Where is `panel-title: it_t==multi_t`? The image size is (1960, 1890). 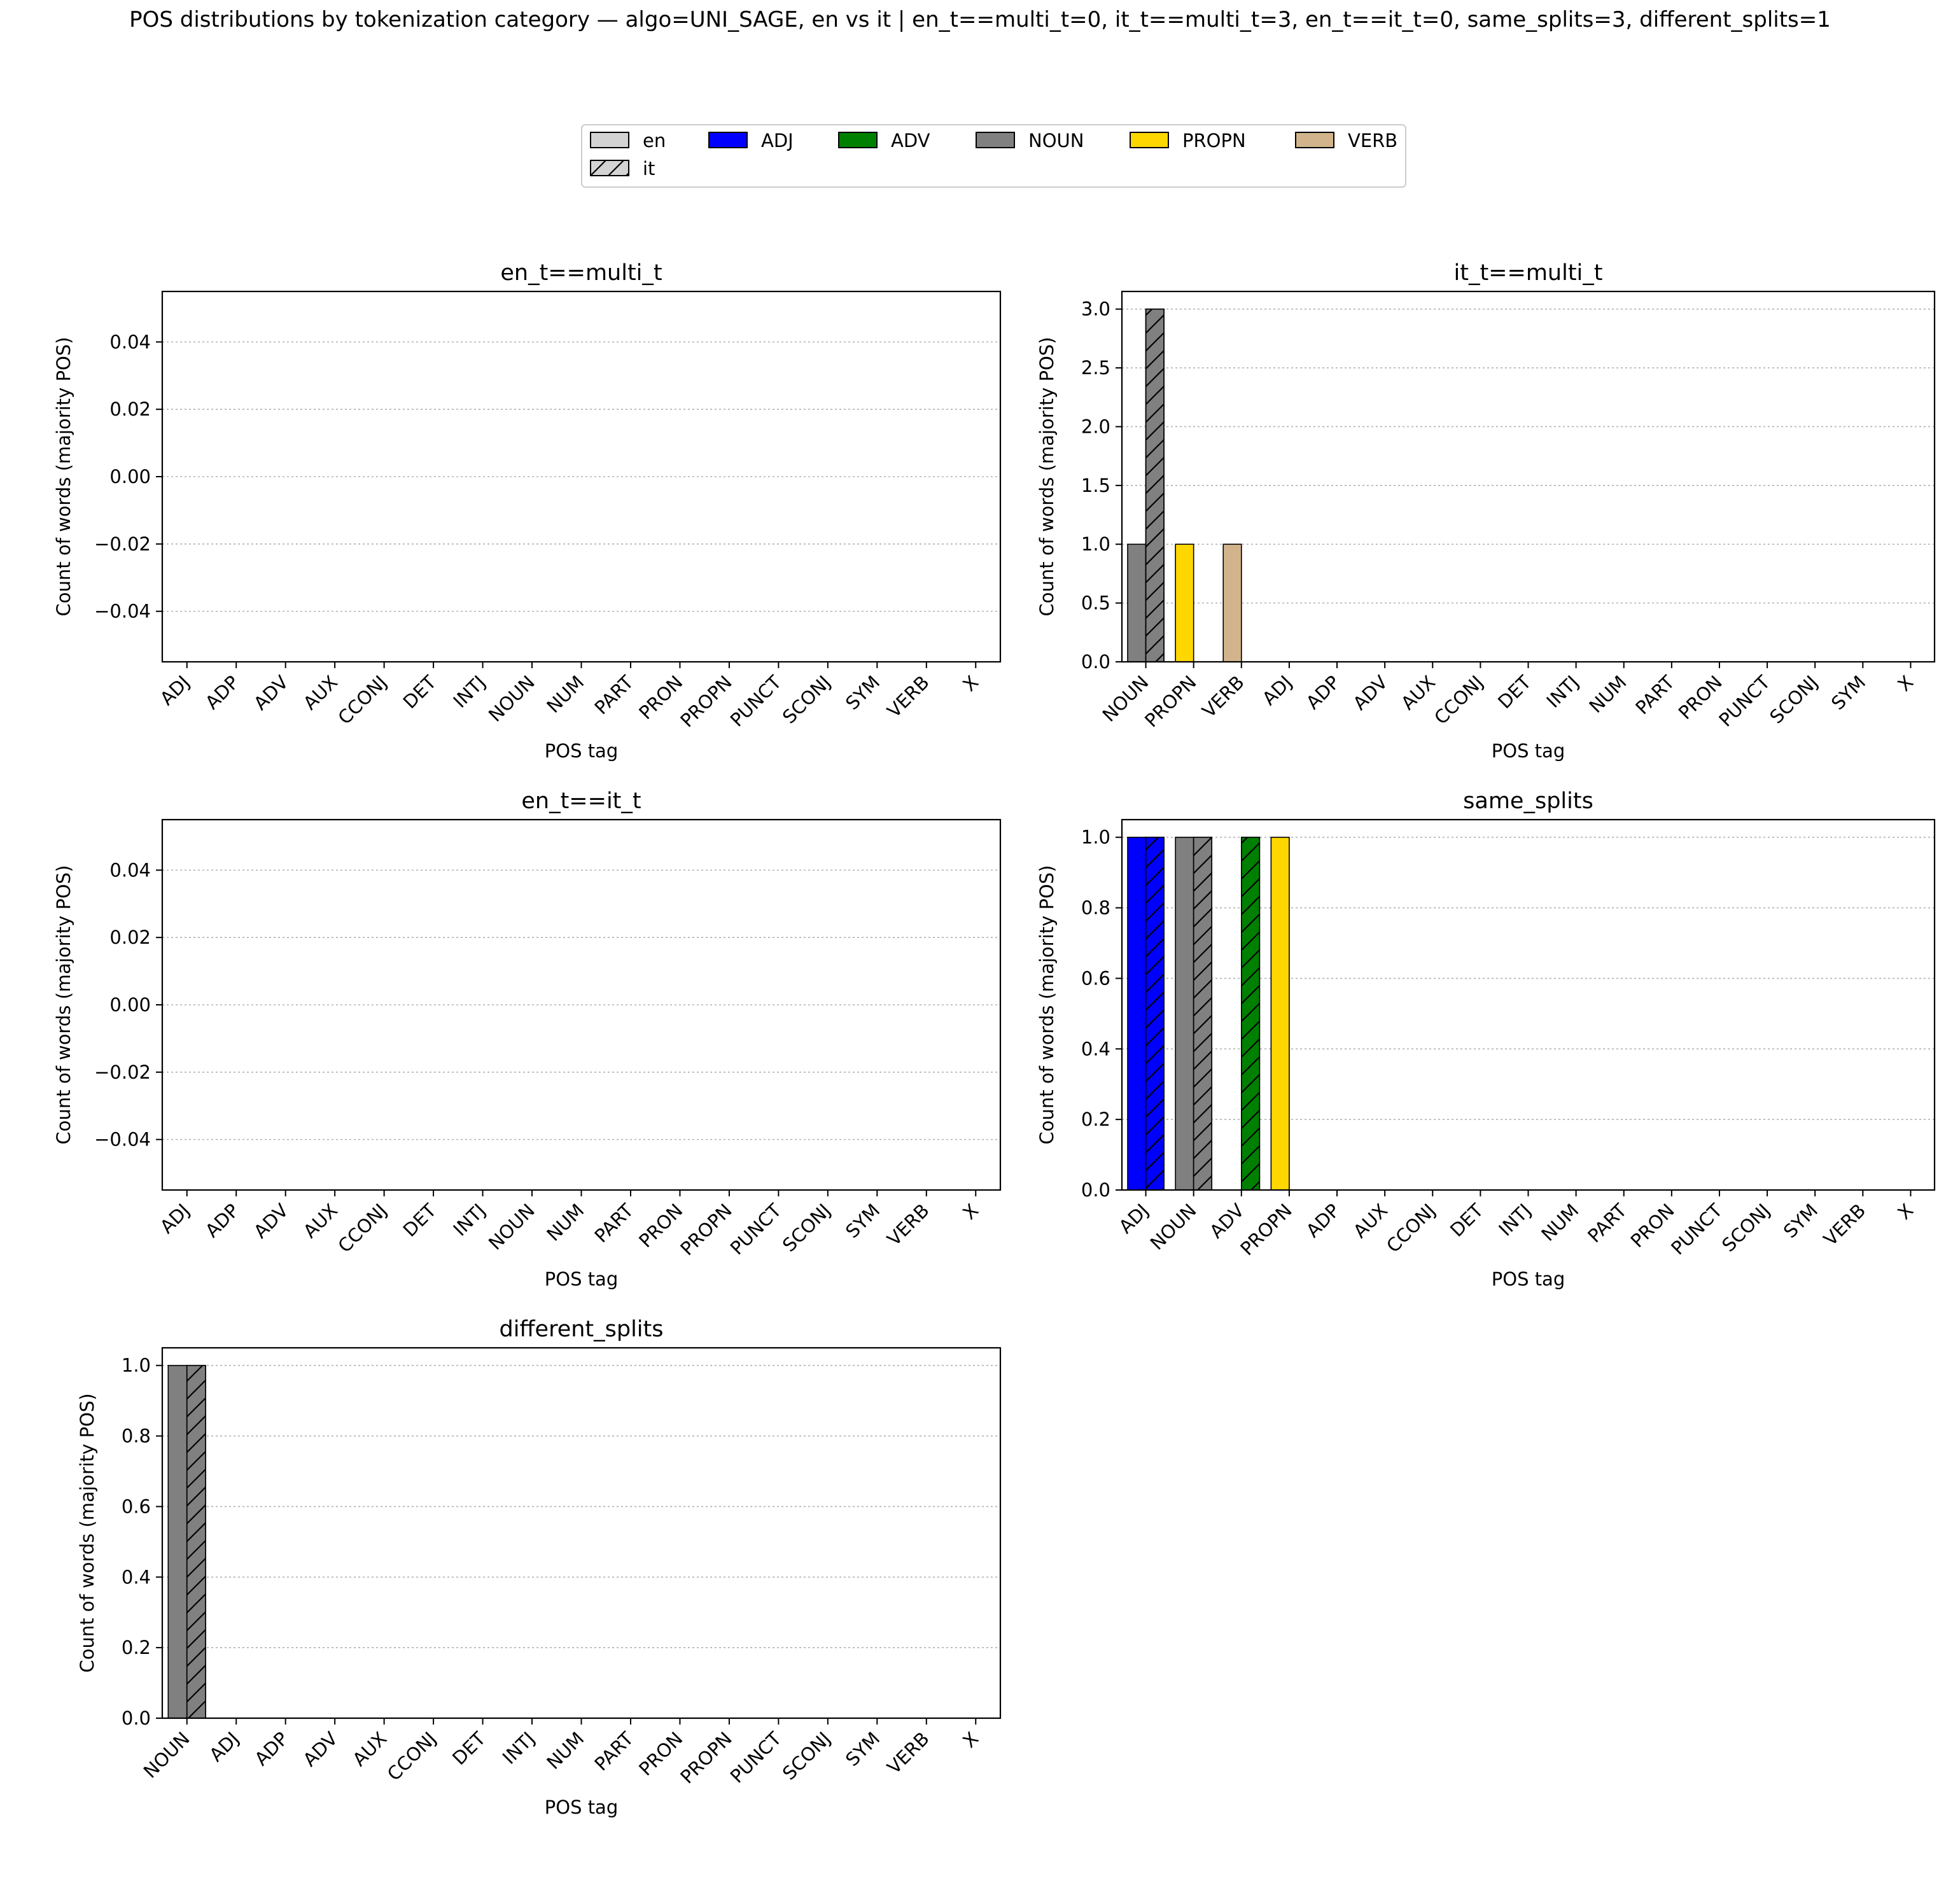 panel-title: it_t==multi_t is located at coordinates (1528, 273).